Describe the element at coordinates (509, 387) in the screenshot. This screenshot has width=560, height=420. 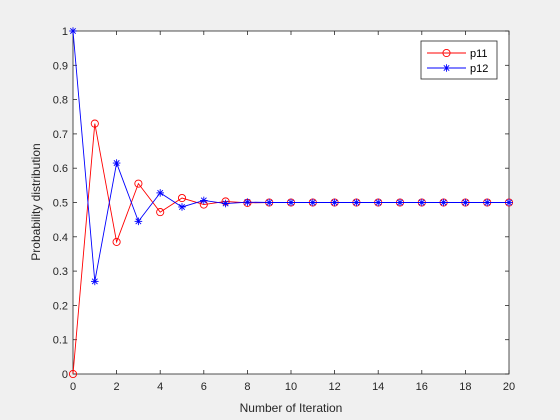
I see `x-tick-label: 20` at that location.